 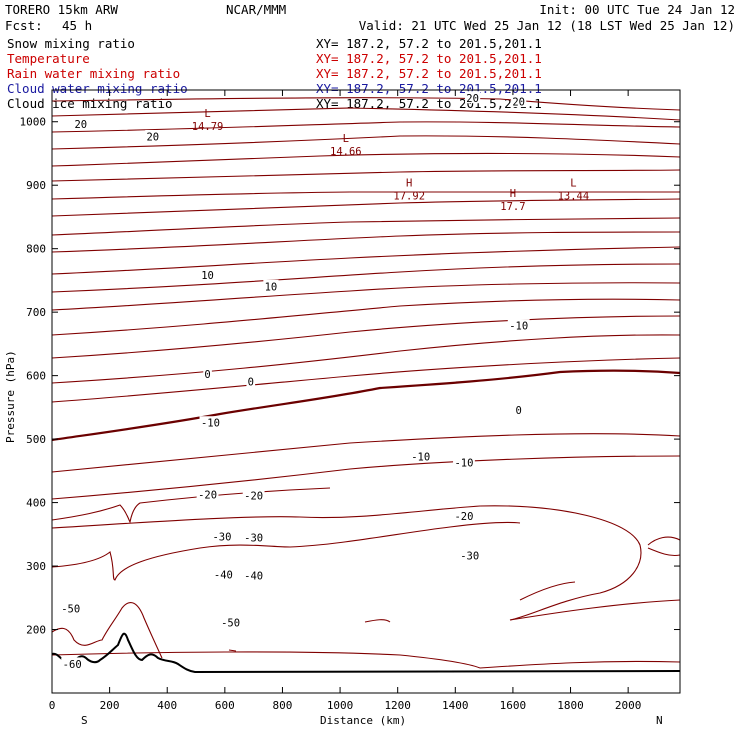 I want to click on field-cloudwater-name: Cloud water mixing ratio, so click(x=97, y=88).